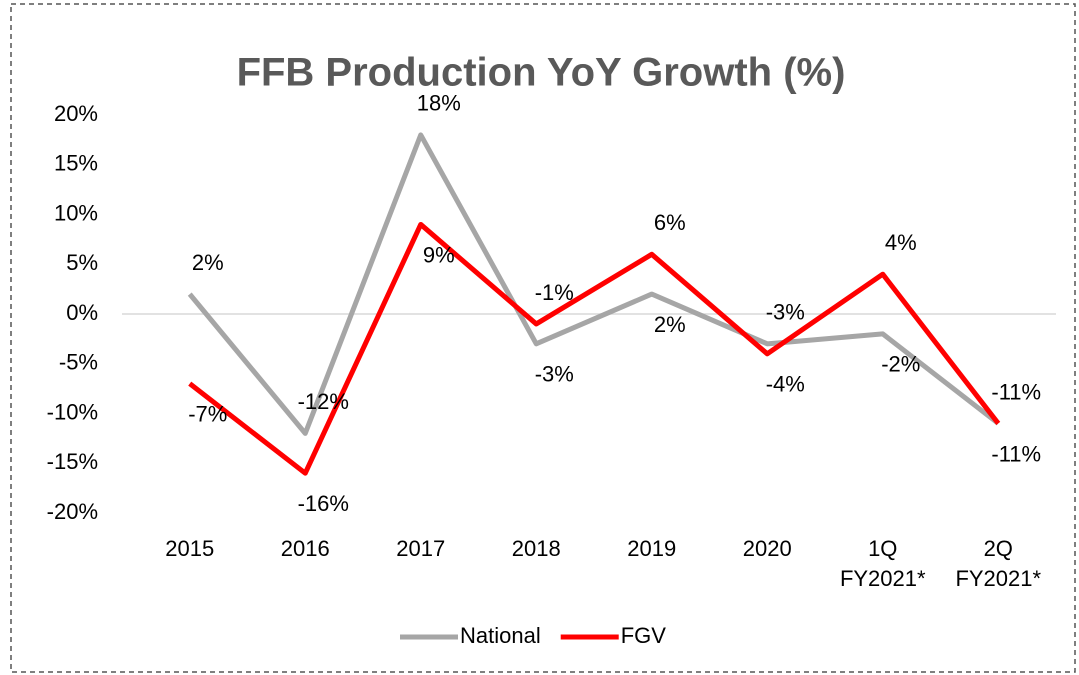  Describe the element at coordinates (536, 548) in the screenshot. I see `x-tick-label: 2018` at that location.